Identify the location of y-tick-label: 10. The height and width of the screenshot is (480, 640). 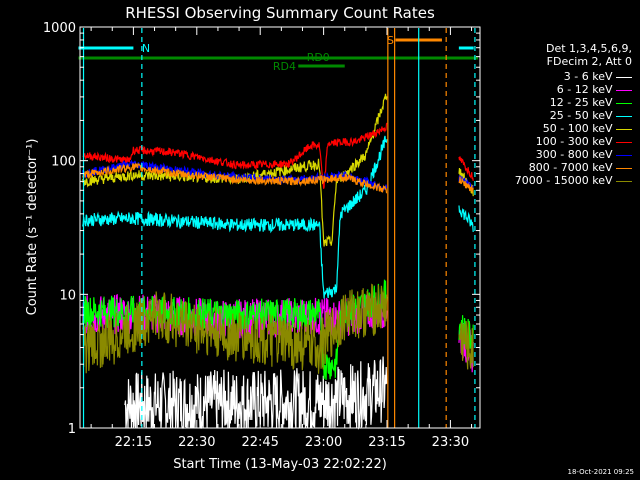
(67, 295).